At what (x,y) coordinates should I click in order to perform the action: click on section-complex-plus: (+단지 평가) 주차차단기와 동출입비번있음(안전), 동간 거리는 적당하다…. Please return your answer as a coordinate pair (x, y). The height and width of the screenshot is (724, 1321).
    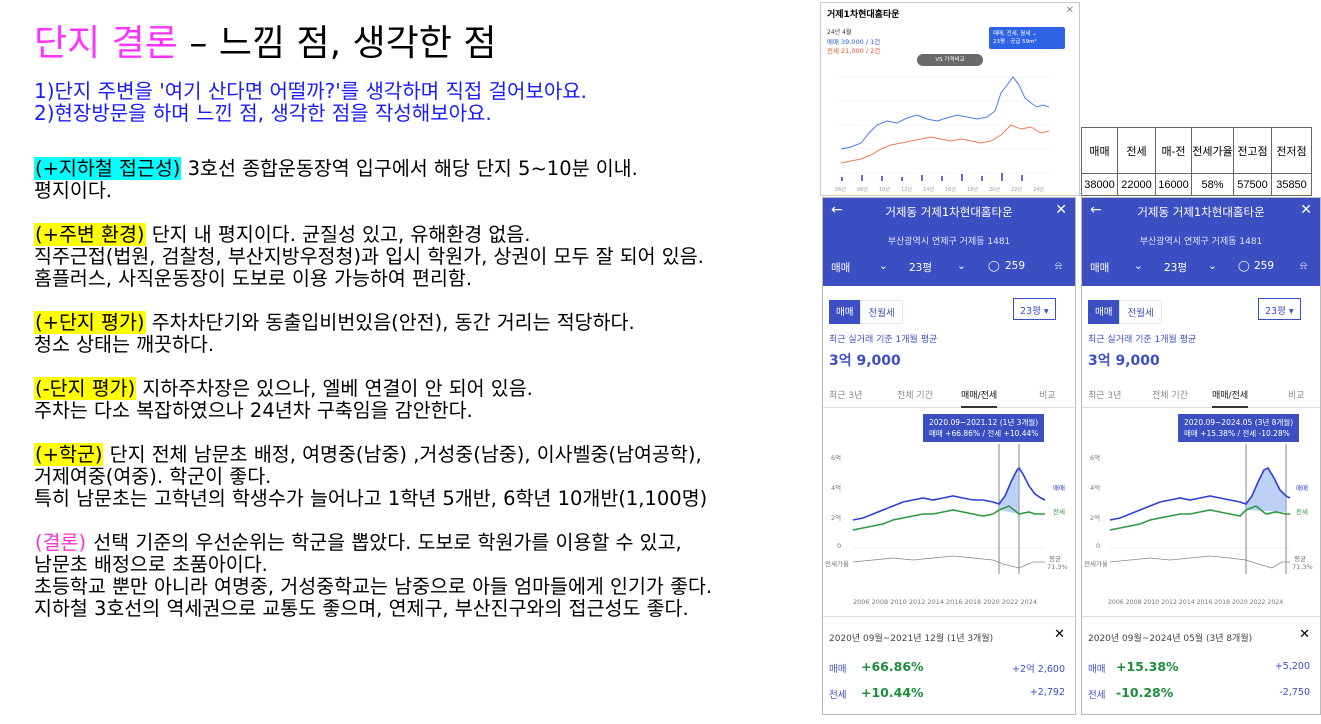
    Looking at the image, I should click on (424, 333).